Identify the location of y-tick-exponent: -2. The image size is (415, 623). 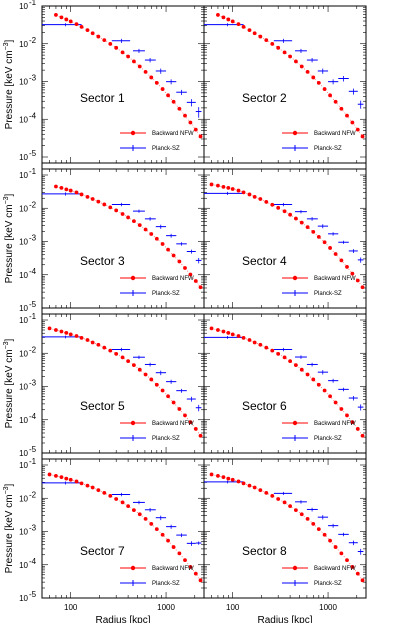
(33, 349).